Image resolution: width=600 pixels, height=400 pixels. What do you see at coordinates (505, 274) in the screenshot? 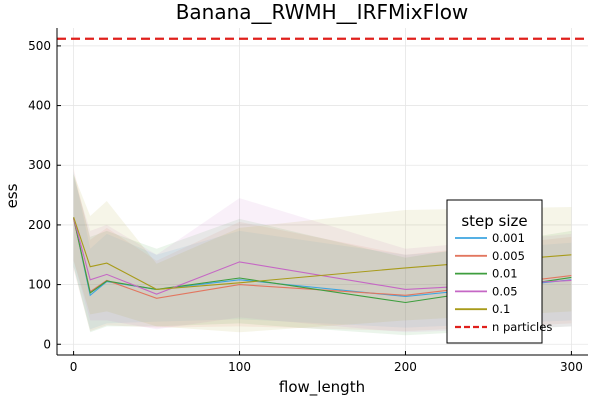
I see `legend-label-0.01: 0.01` at bounding box center [505, 274].